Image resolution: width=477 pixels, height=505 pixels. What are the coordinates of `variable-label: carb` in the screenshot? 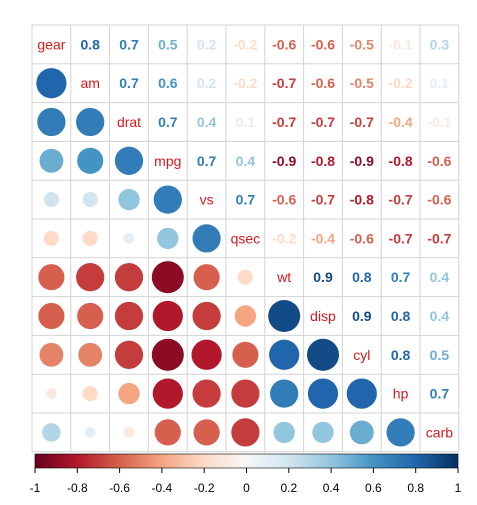 It's located at (439, 432).